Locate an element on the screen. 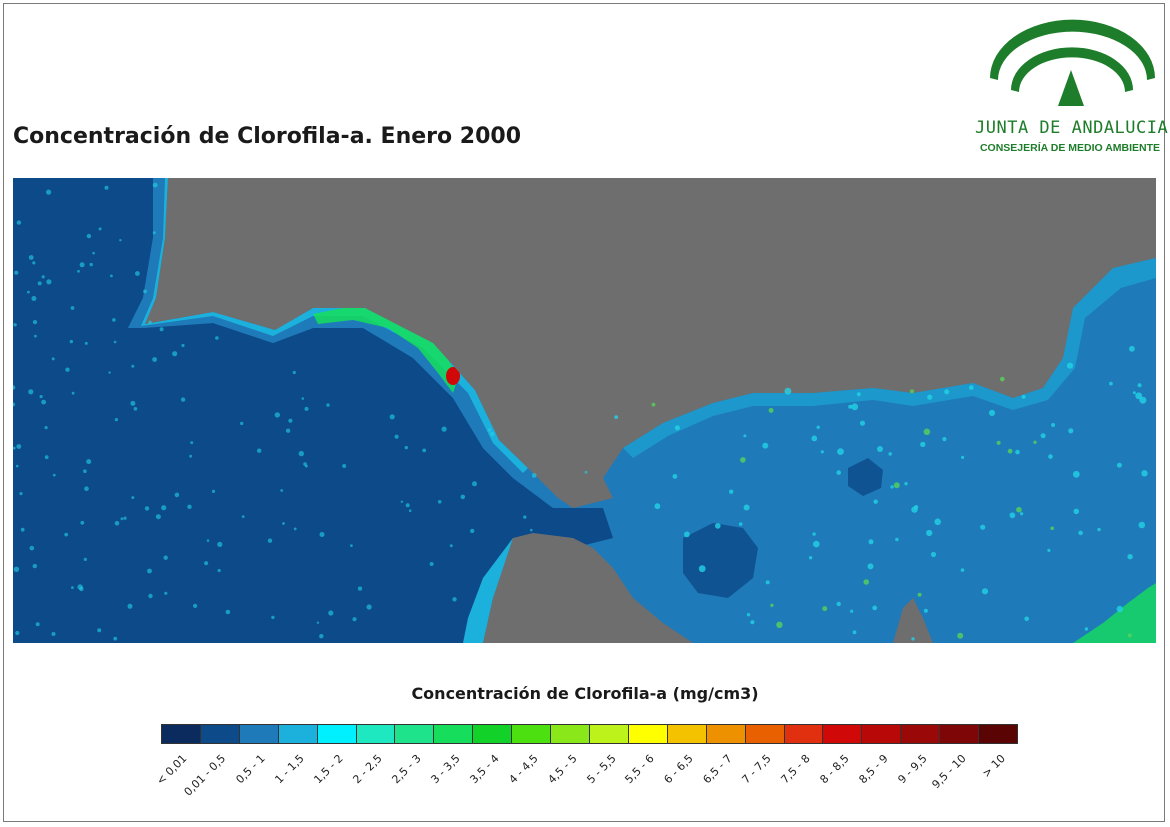  logo-line2: CONSEJERÍA DE MEDIO AMBIENTE is located at coordinates (1070, 148).